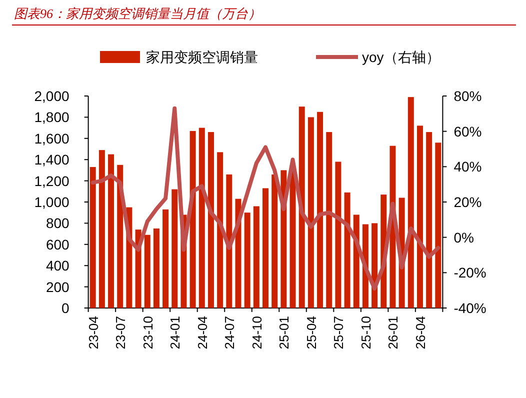  I want to click on y-tick-label: 1,200, so click(52, 180).